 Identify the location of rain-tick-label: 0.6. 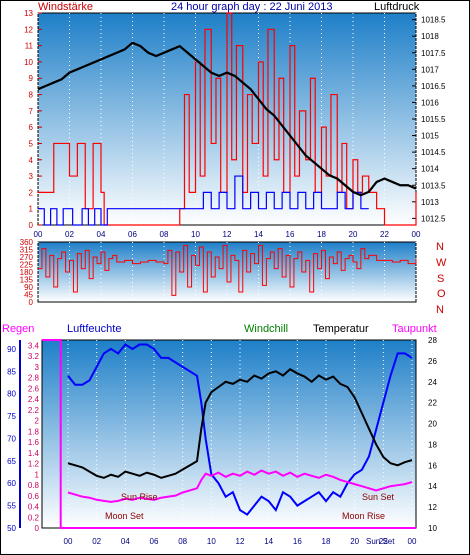
(34, 496).